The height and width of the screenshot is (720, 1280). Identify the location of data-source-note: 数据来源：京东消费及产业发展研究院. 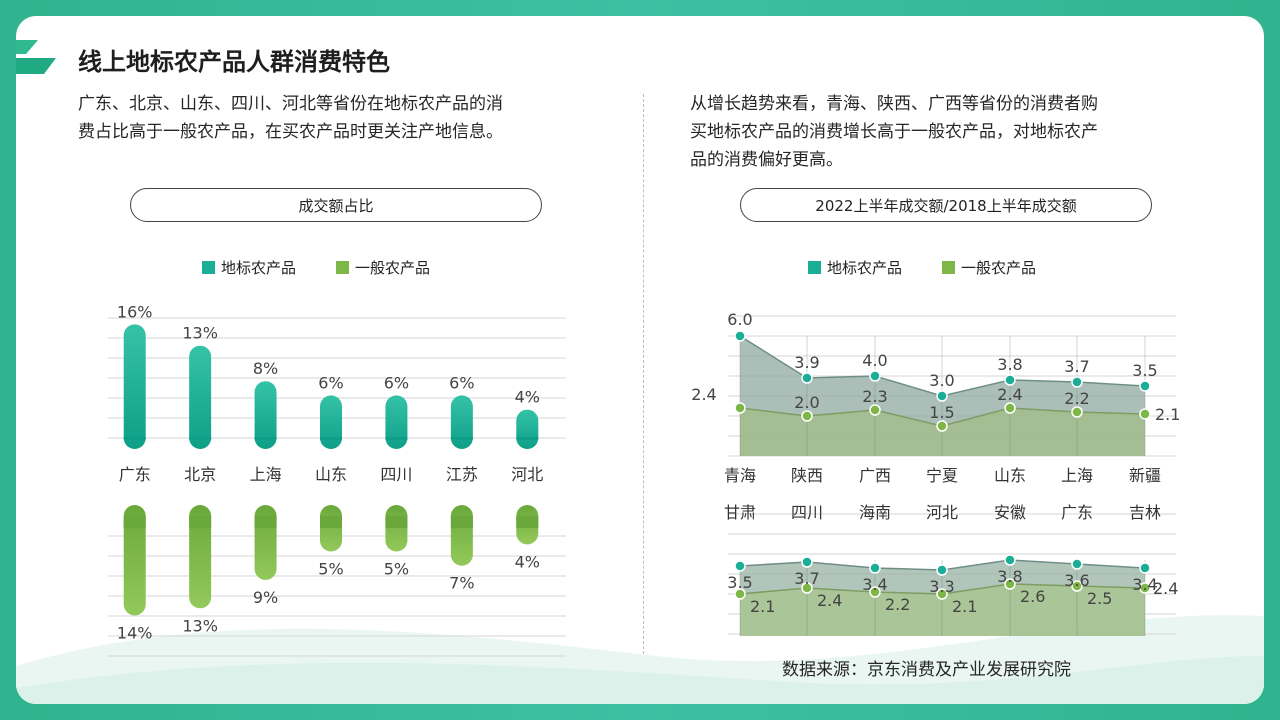
(926, 670).